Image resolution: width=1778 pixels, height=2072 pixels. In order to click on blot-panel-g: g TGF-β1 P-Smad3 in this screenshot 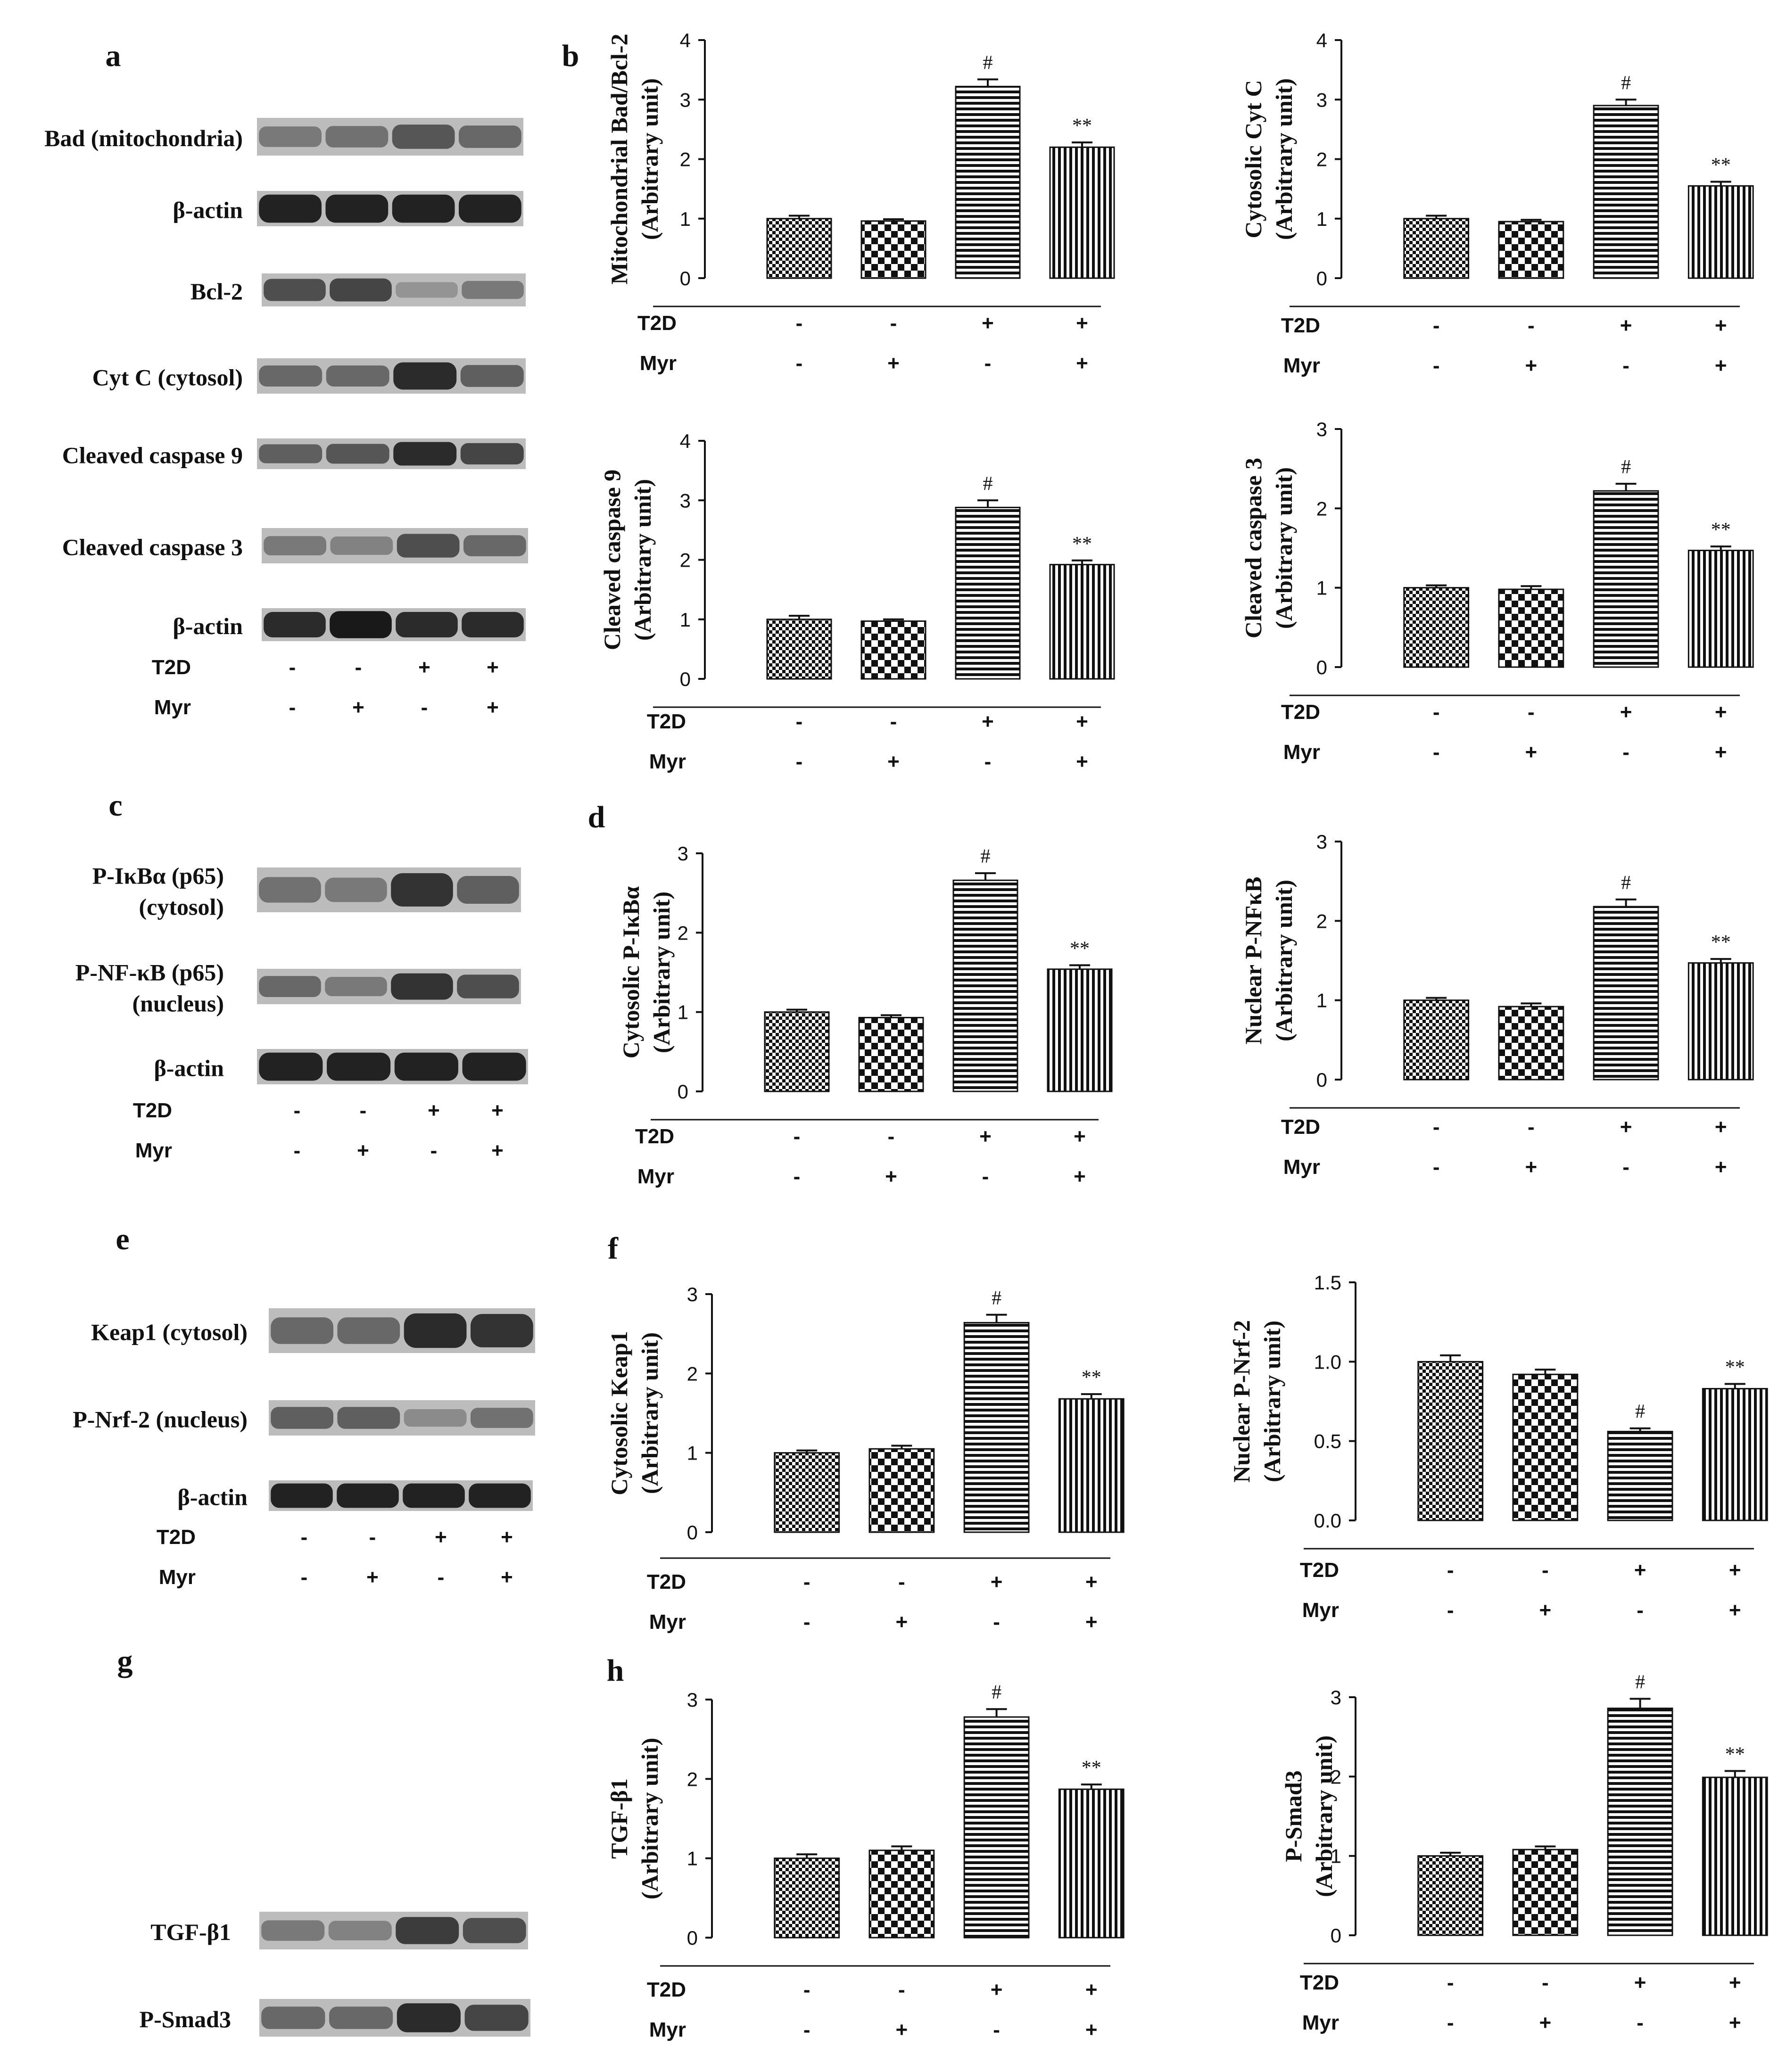, I will do `click(323, 1840)`.